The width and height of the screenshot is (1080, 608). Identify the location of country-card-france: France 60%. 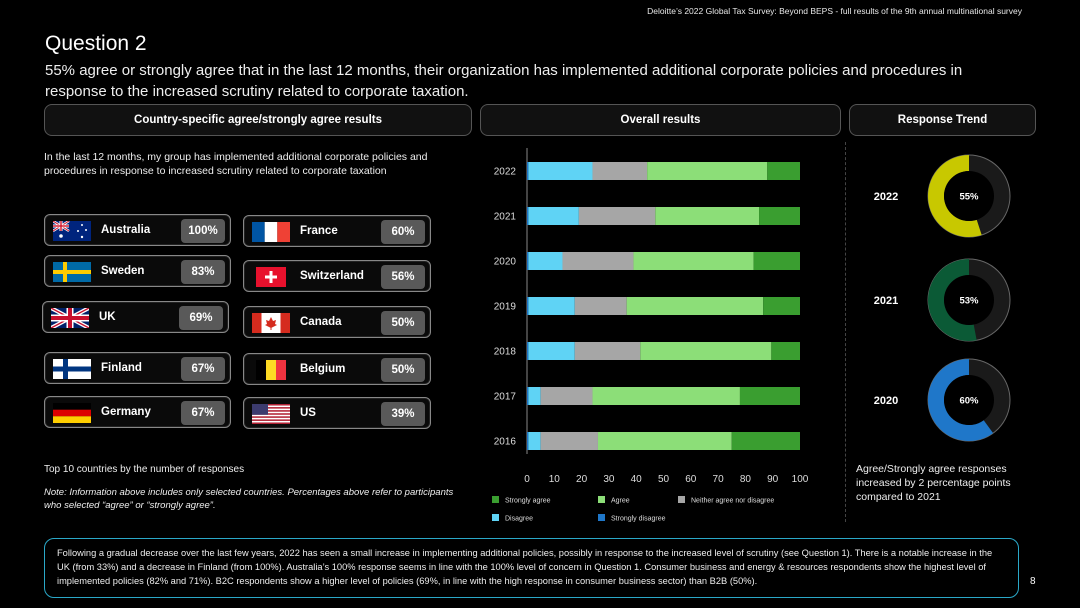
(337, 231).